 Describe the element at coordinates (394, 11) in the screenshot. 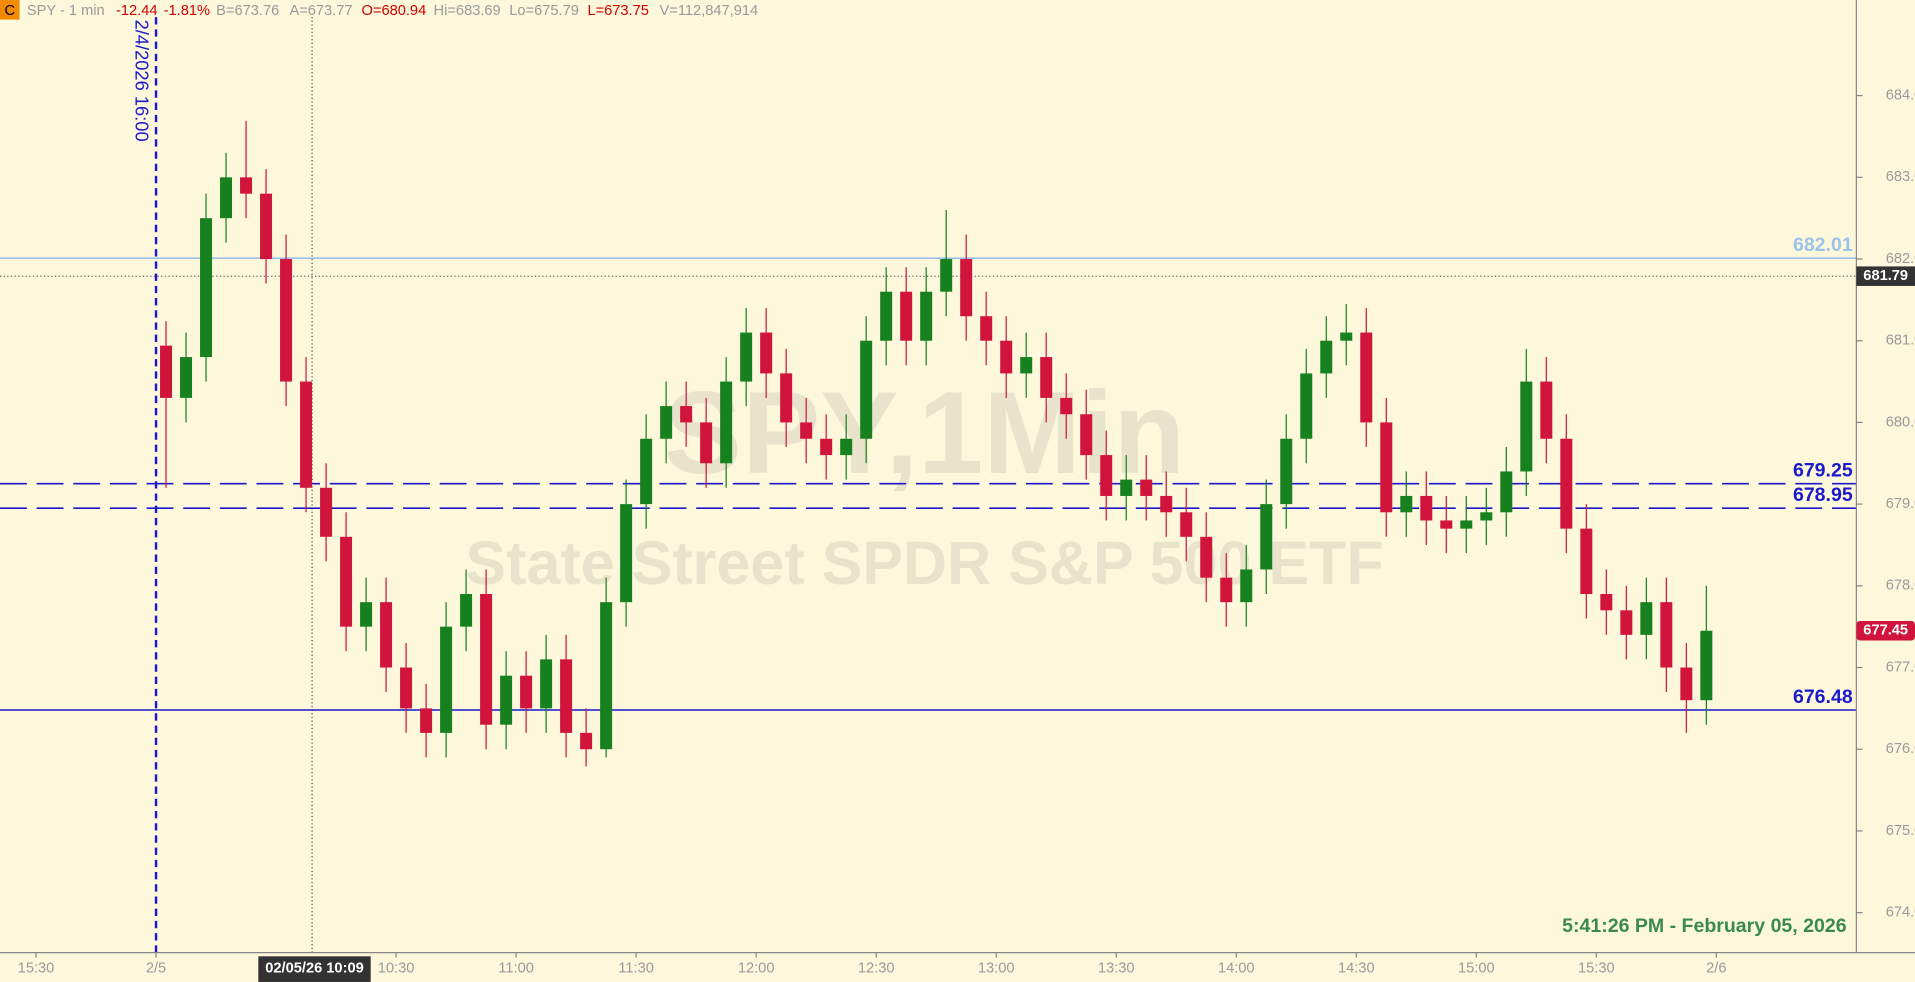

I see `open: O=680.94` at that location.